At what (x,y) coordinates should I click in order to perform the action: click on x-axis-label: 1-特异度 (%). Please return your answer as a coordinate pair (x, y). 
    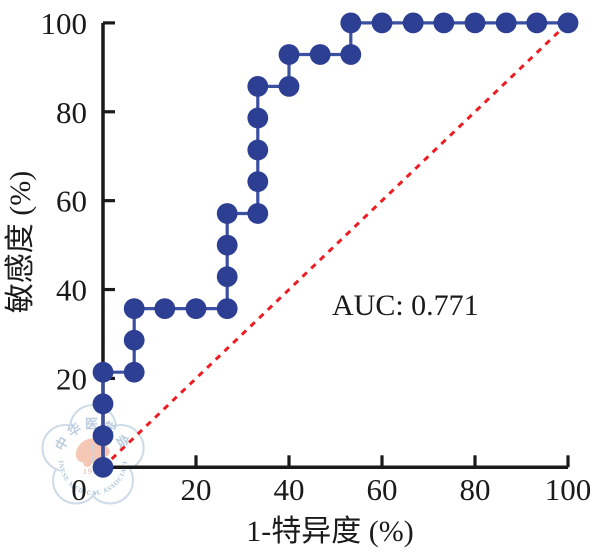
    Looking at the image, I should click on (329, 531).